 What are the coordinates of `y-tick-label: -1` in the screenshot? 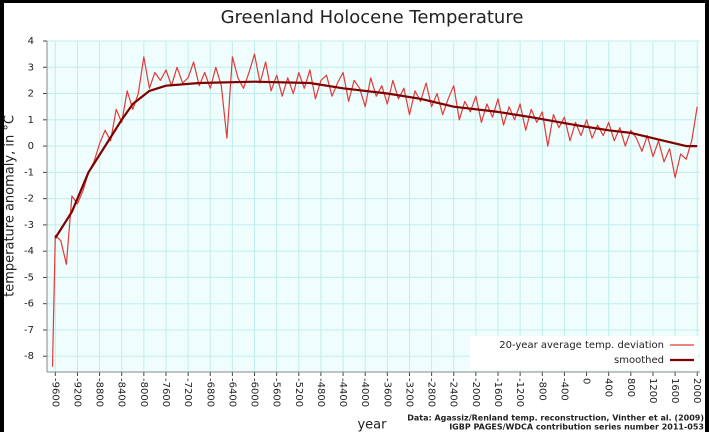 It's located at (29, 172).